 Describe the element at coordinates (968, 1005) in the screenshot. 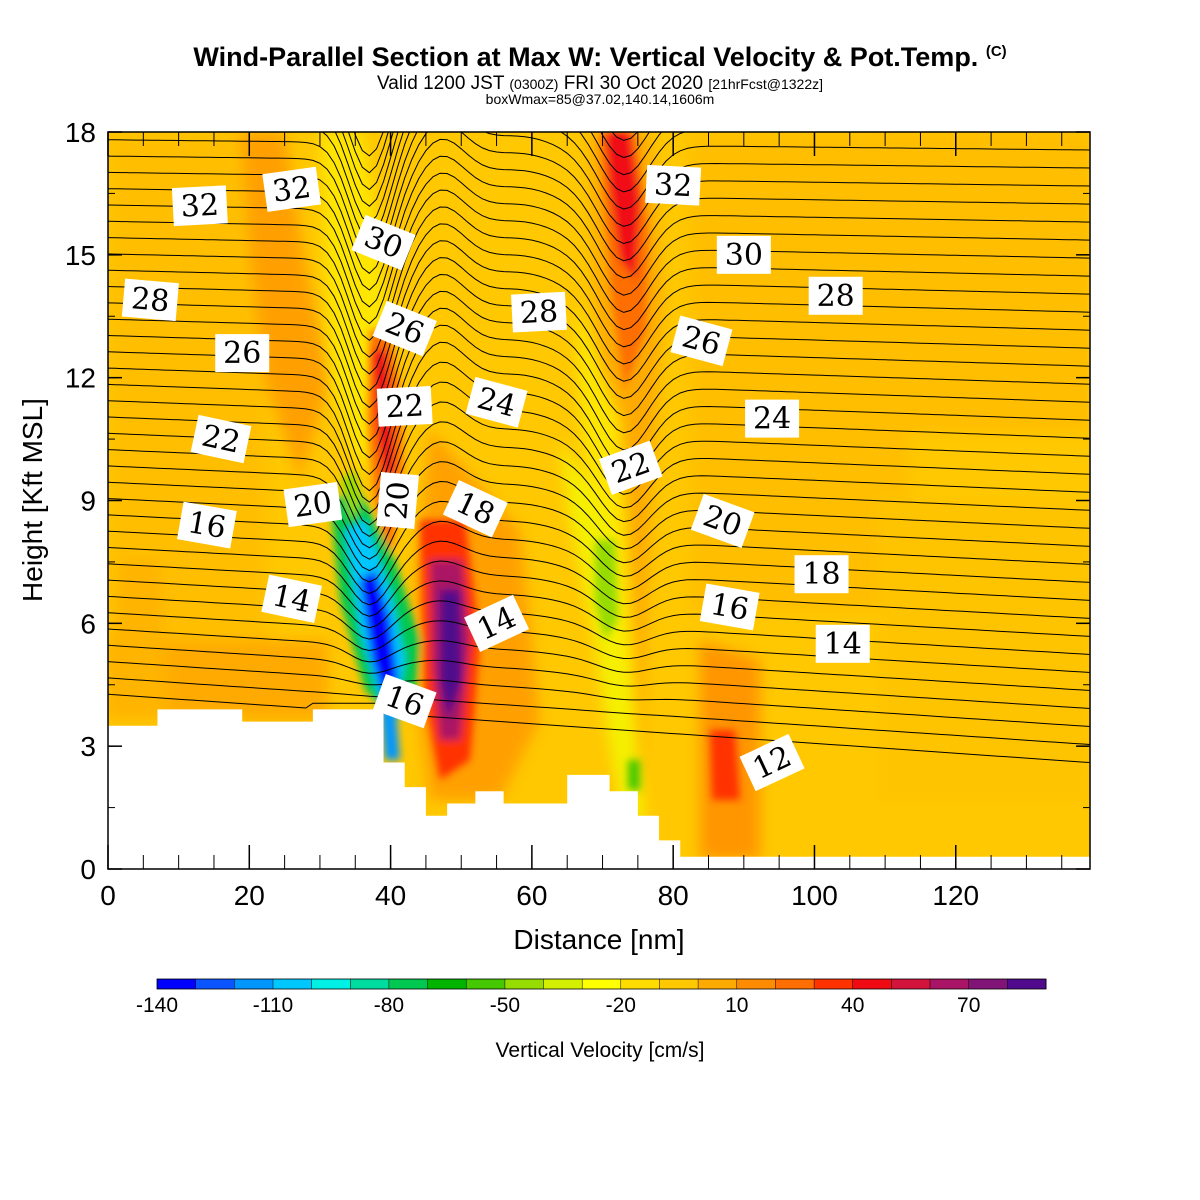

I see `colorbar-tick-label: 70` at that location.